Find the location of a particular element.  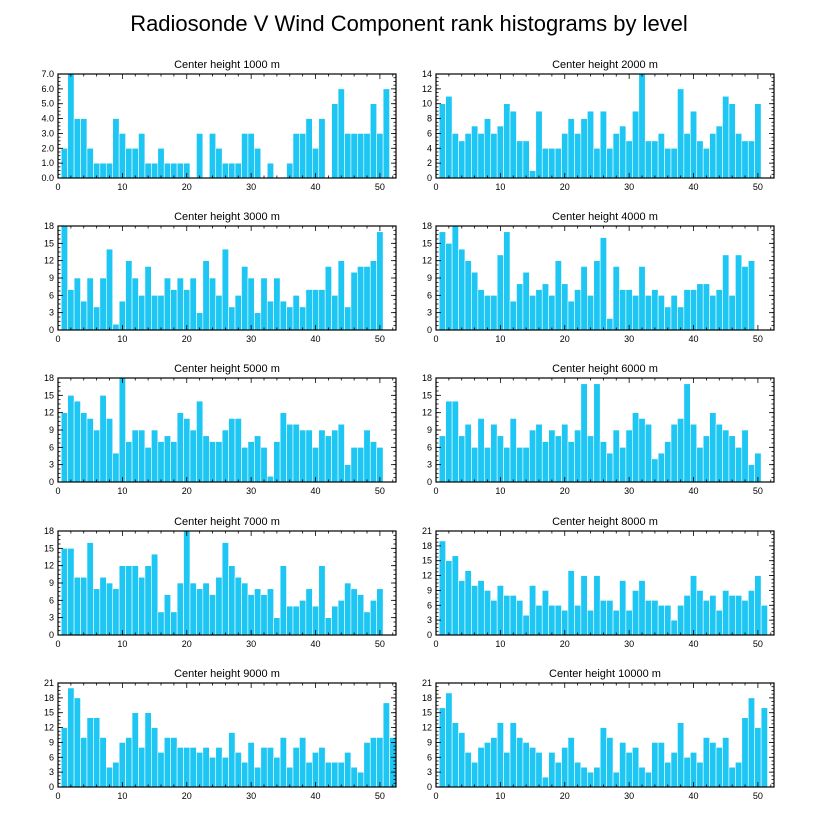

x-tick-label: 30 is located at coordinates (251, 491).